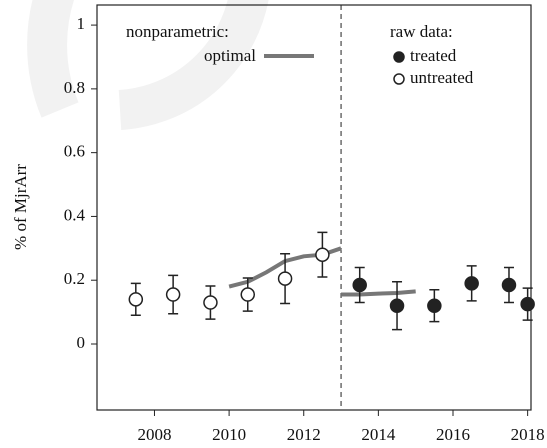 The width and height of the screenshot is (547, 448). What do you see at coordinates (433, 55) in the screenshot?
I see `legend-label: treated` at bounding box center [433, 55].